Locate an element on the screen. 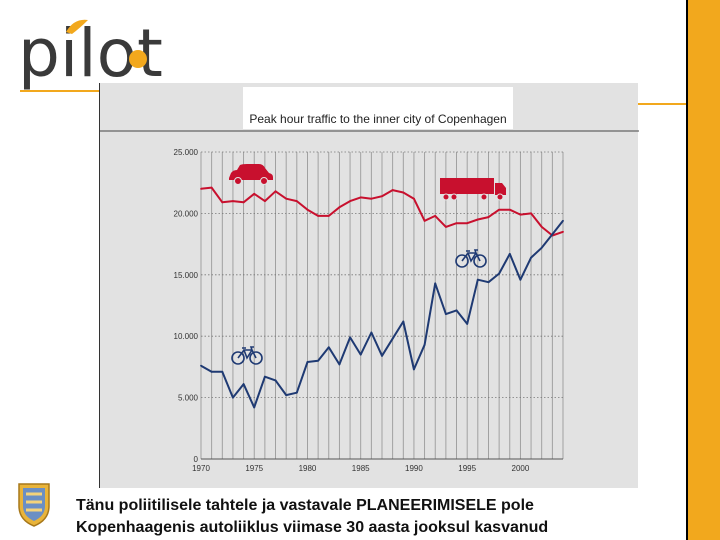 The height and width of the screenshot is (540, 720). y-tick-label: 0 is located at coordinates (196, 459).